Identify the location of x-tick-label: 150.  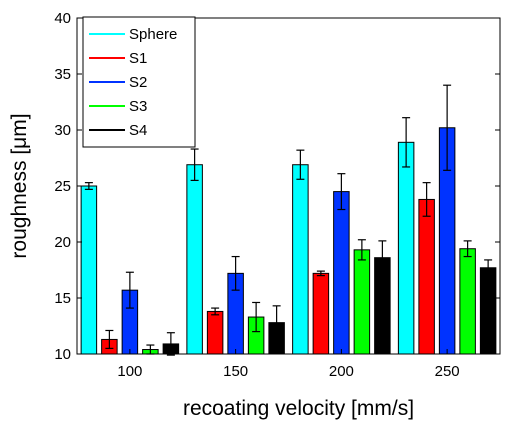
(235, 371).